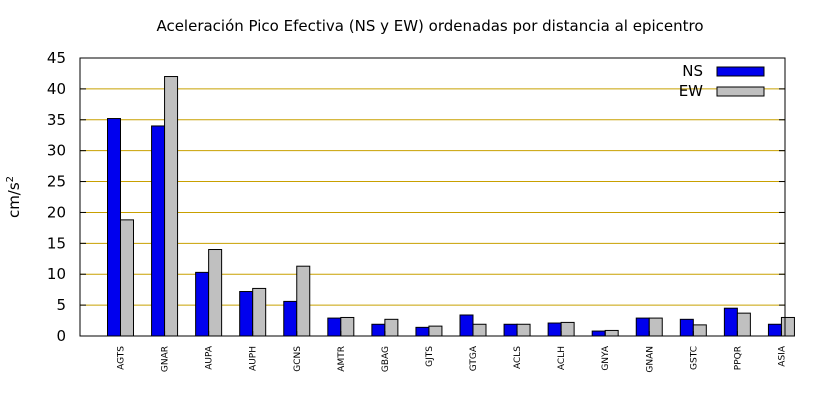 The width and height of the screenshot is (820, 400). What do you see at coordinates (298, 359) in the screenshot?
I see `x-tick-label: GCNS` at bounding box center [298, 359].